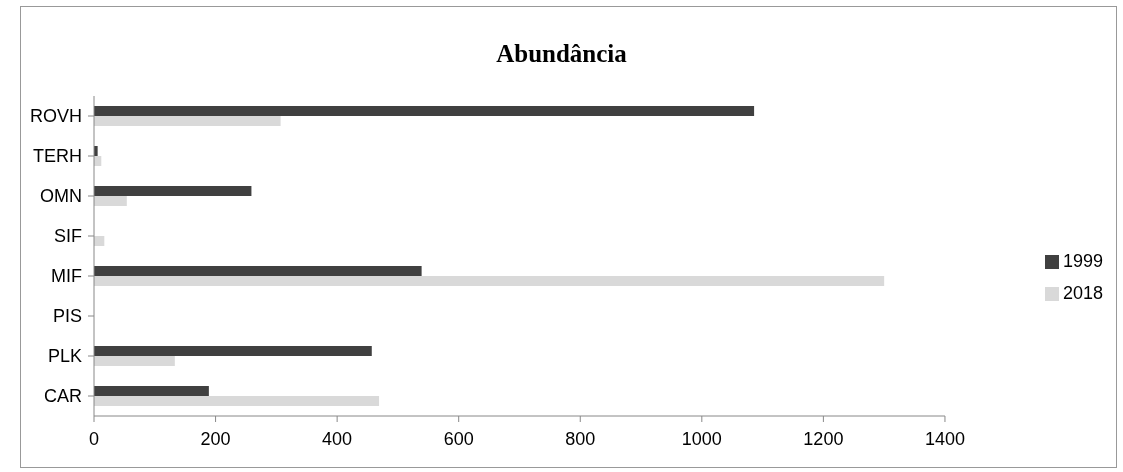 The image size is (1123, 472). What do you see at coordinates (66, 276) in the screenshot?
I see `y-tick-label: MIF` at bounding box center [66, 276].